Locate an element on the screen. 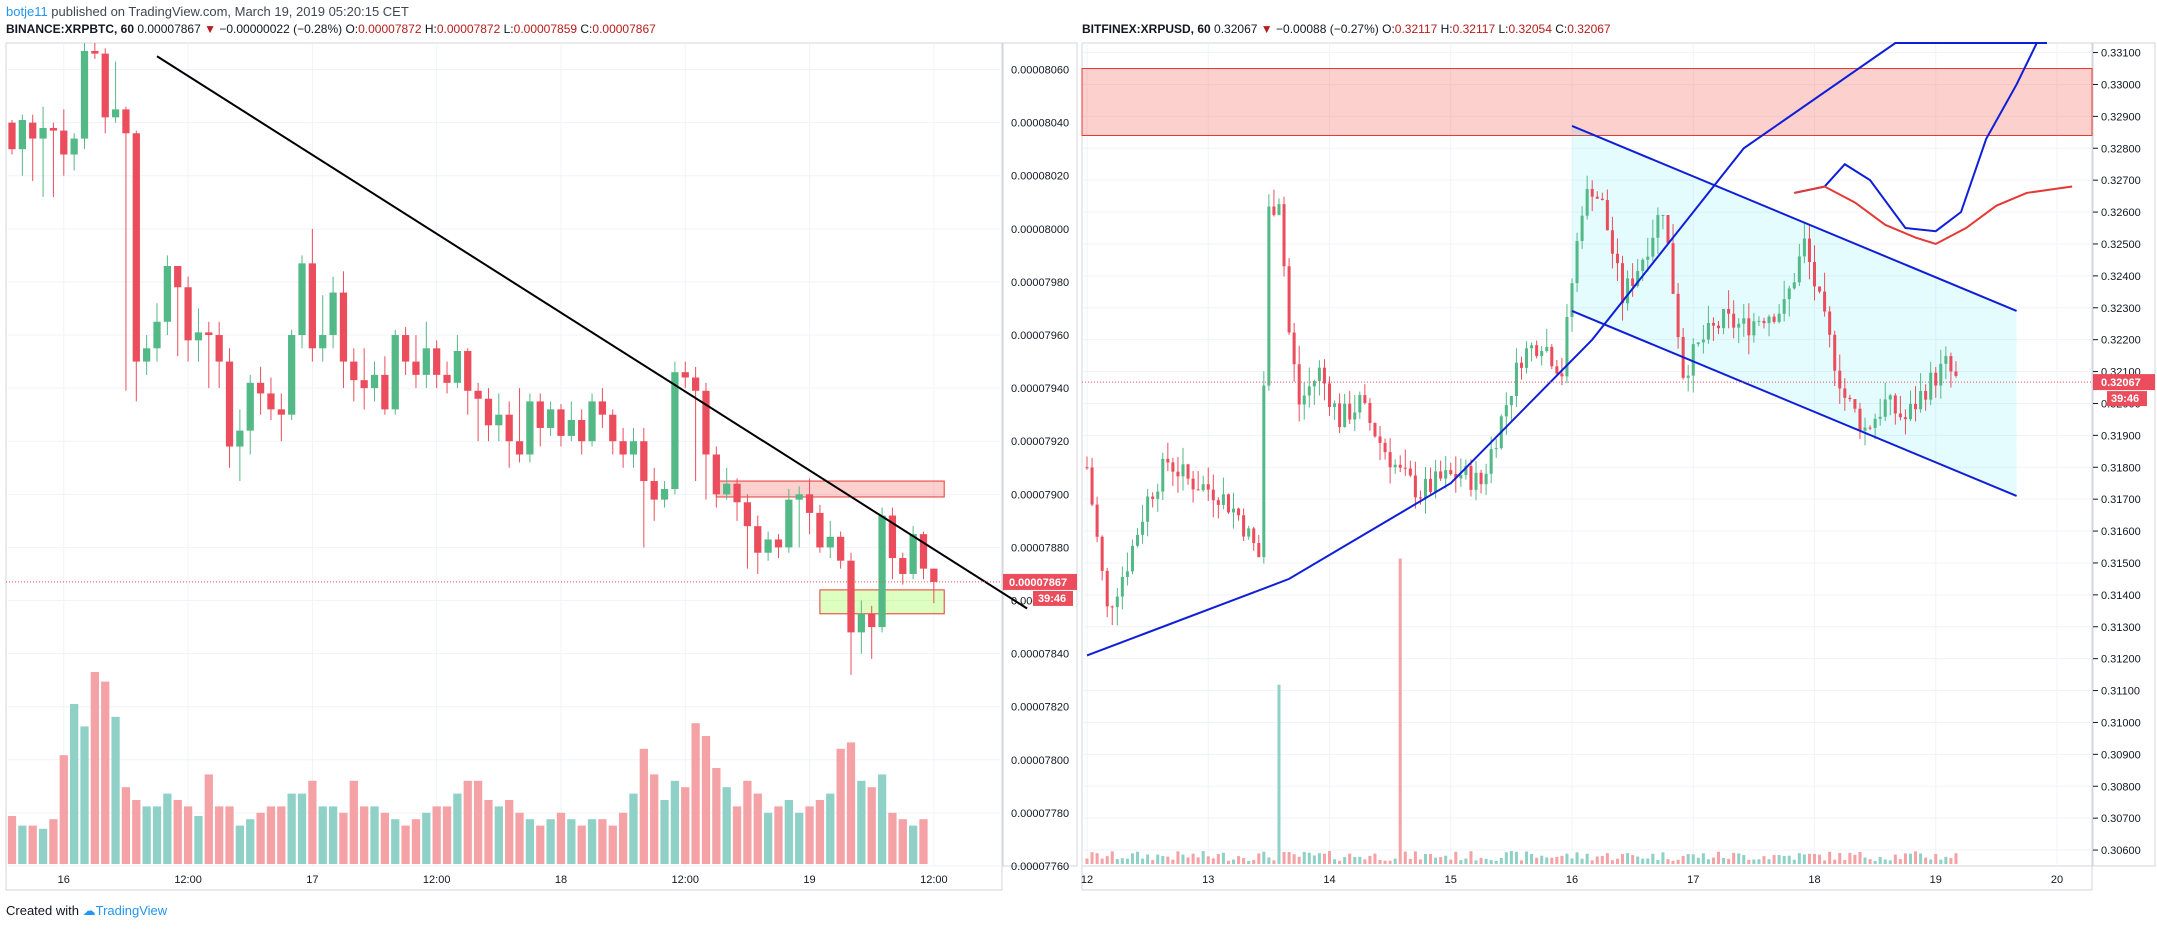 The image size is (2157, 930). tradingview-brand: TradingView is located at coordinates (131, 910).